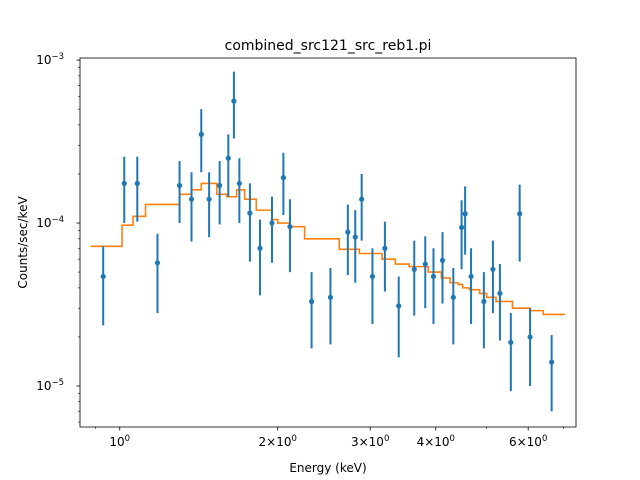  Describe the element at coordinates (328, 46) in the screenshot. I see `chart-title: combined_src121_src_reb1.pi` at that location.